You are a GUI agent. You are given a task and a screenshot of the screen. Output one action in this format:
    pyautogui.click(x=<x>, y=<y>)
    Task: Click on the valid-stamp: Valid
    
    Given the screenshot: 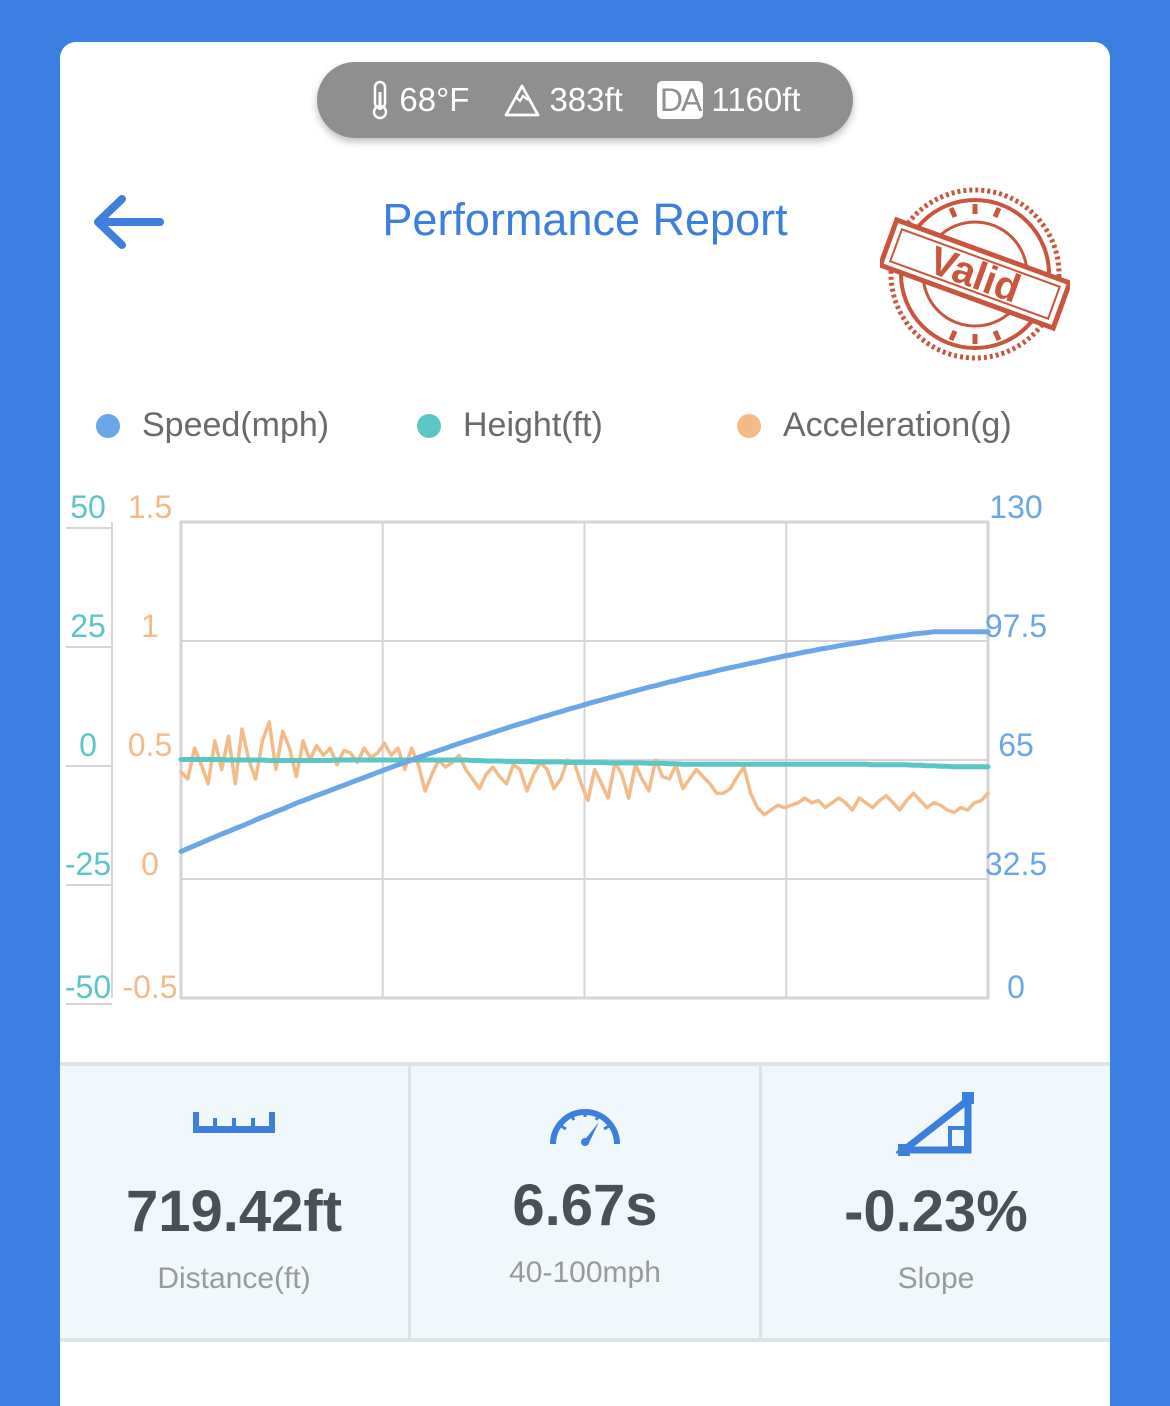 What is the action you would take?
    pyautogui.click(x=975, y=274)
    